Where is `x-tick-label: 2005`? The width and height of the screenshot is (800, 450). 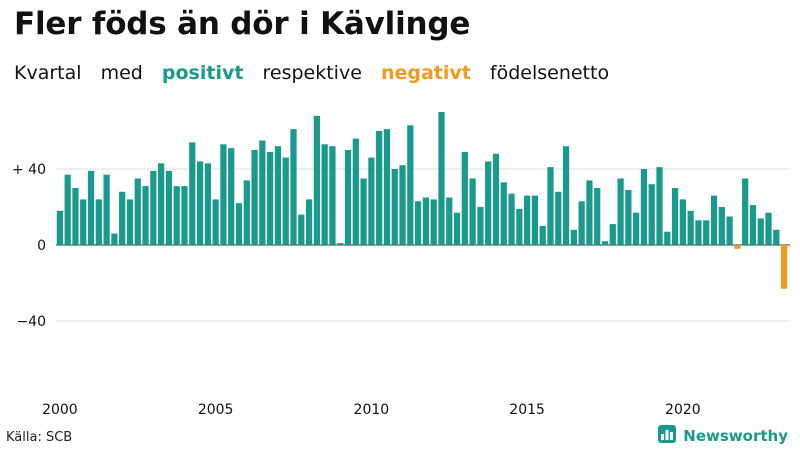 x-tick-label: 2005 is located at coordinates (216, 410).